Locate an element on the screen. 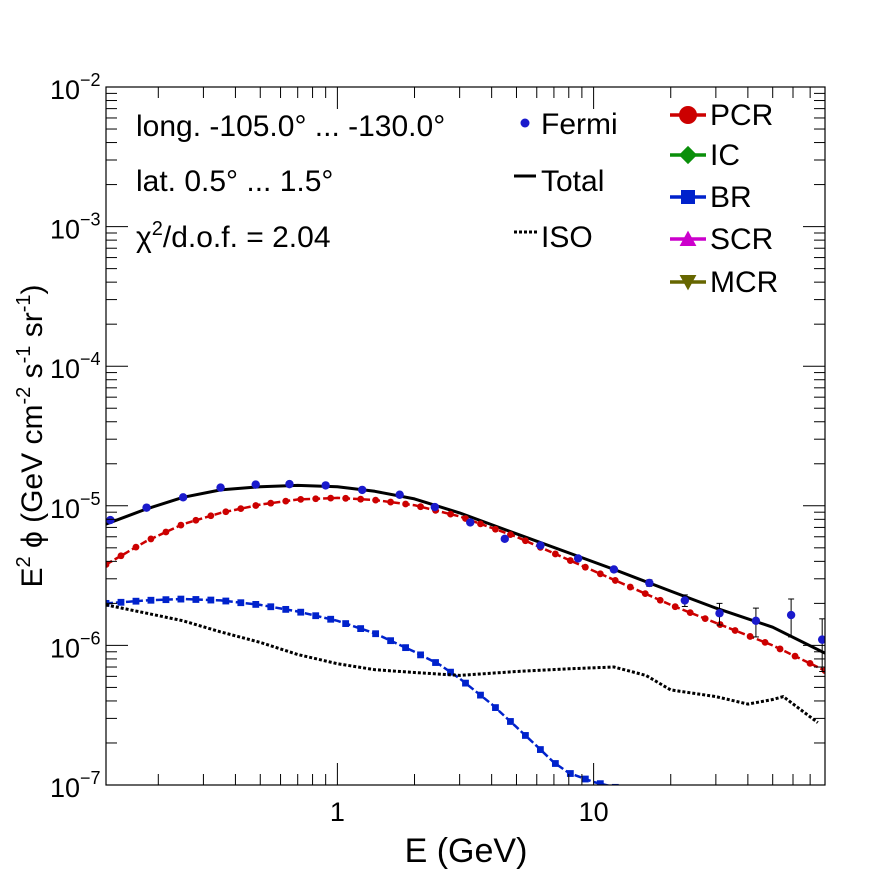 The height and width of the screenshot is (872, 896). legend-item-ic: IC is located at coordinates (705, 155).